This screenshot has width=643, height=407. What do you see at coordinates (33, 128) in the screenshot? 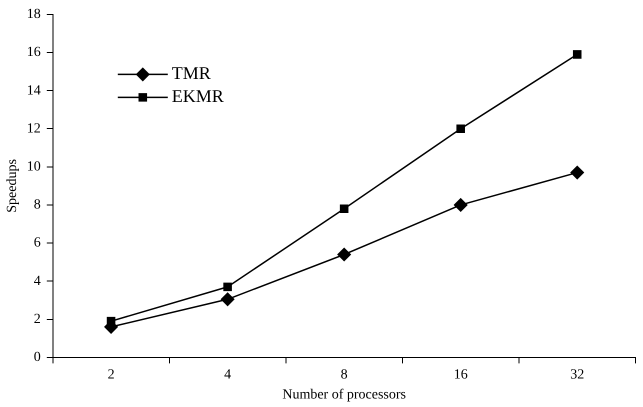
I see `y-tick-label: 12` at bounding box center [33, 128].